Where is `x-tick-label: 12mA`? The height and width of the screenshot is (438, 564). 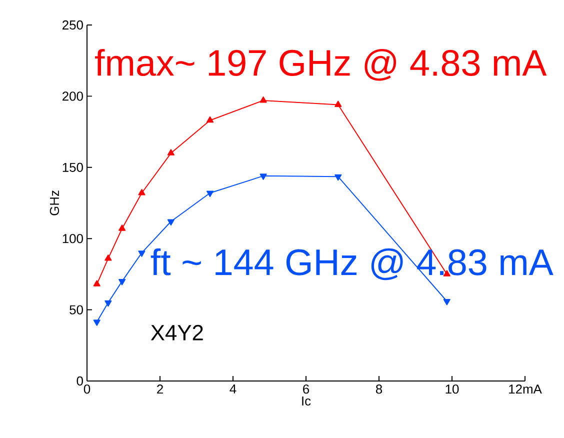 x-tick-label: 12mA is located at coordinates (525, 389).